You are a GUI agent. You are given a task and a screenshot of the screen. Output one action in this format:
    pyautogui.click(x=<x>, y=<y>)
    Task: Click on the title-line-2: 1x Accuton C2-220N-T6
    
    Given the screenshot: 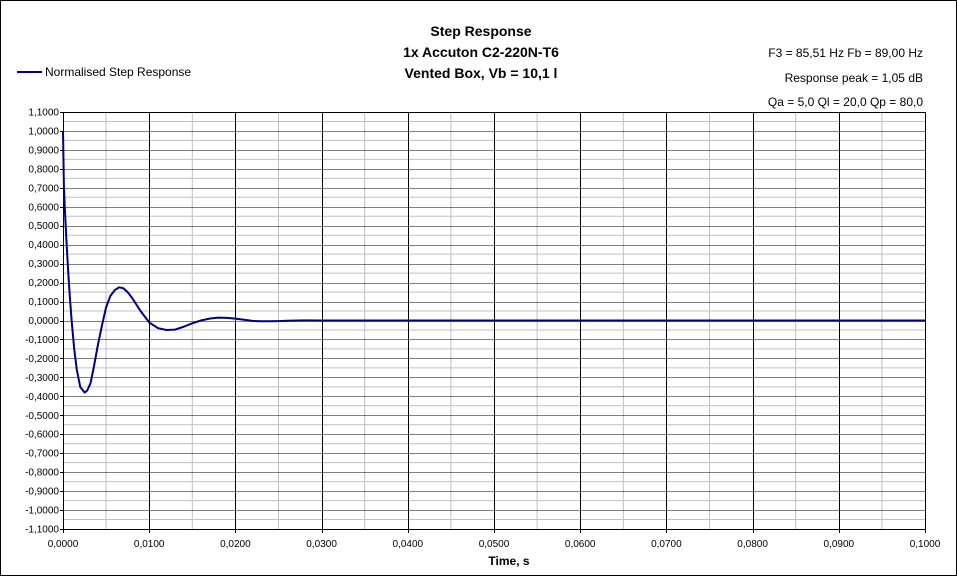 What is the action you would take?
    pyautogui.click(x=481, y=52)
    